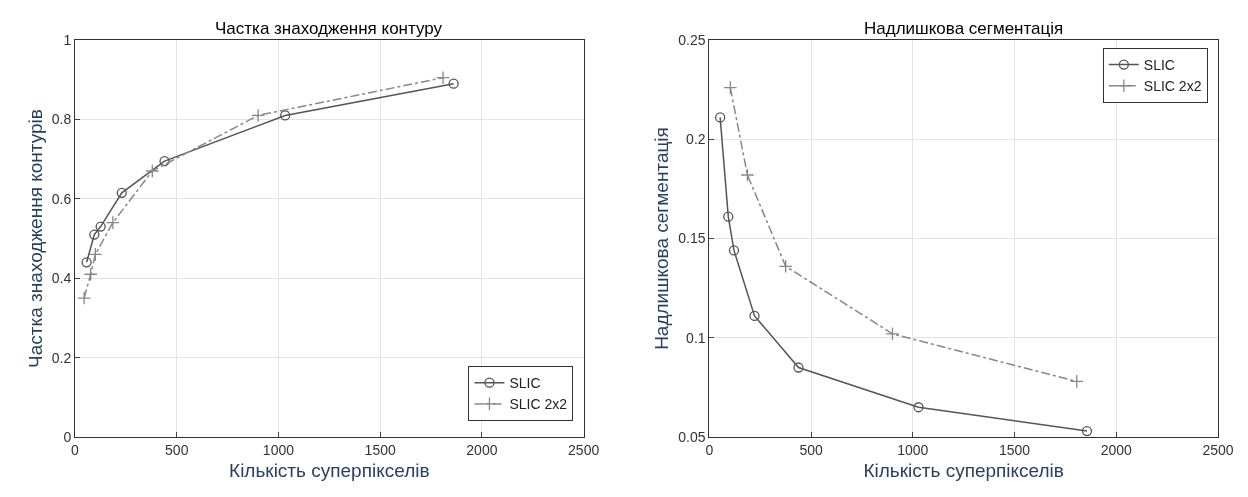  I want to click on y-tick-label: 0.4, so click(61, 278).